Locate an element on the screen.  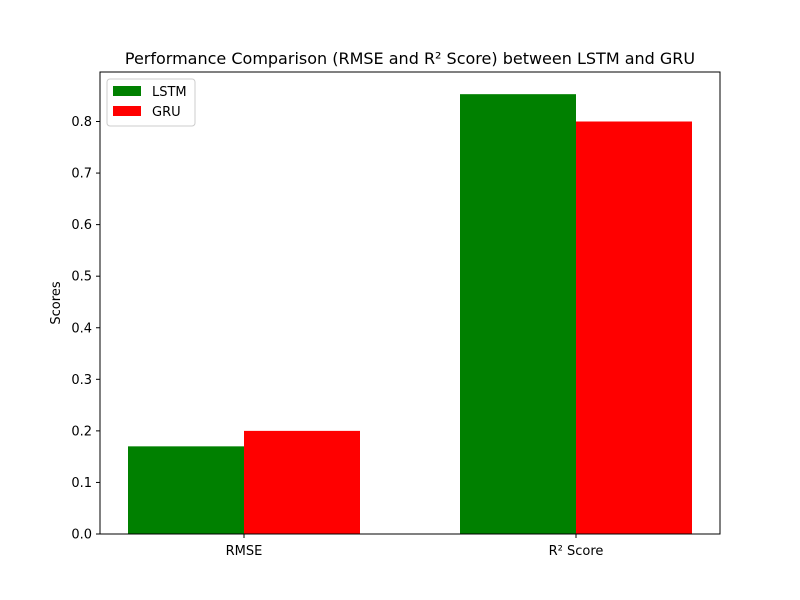
legend-swatch-gru is located at coordinates (127, 111).